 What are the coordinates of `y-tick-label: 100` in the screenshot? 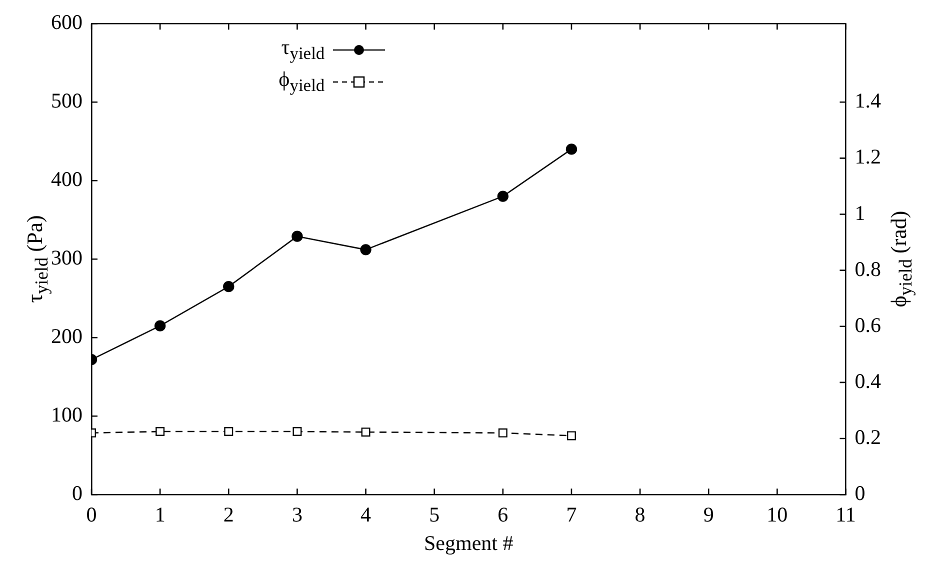 It's located at (66, 414).